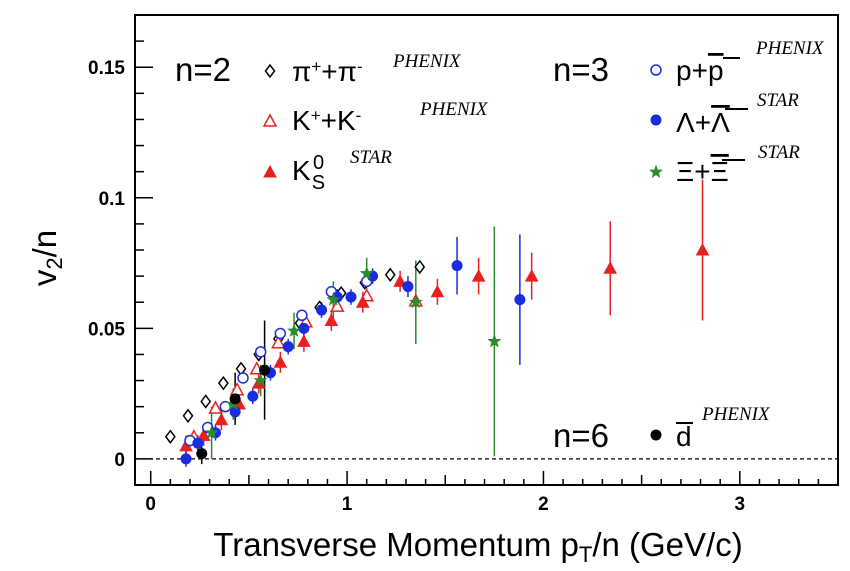 This screenshot has width=850, height=571. I want to click on x-tick-label: 1, so click(347, 504).